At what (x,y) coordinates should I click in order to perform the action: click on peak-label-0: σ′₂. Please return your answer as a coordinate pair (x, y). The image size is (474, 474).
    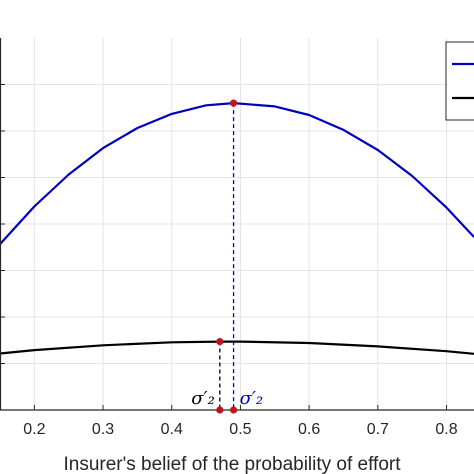
    Looking at the image, I should click on (252, 398).